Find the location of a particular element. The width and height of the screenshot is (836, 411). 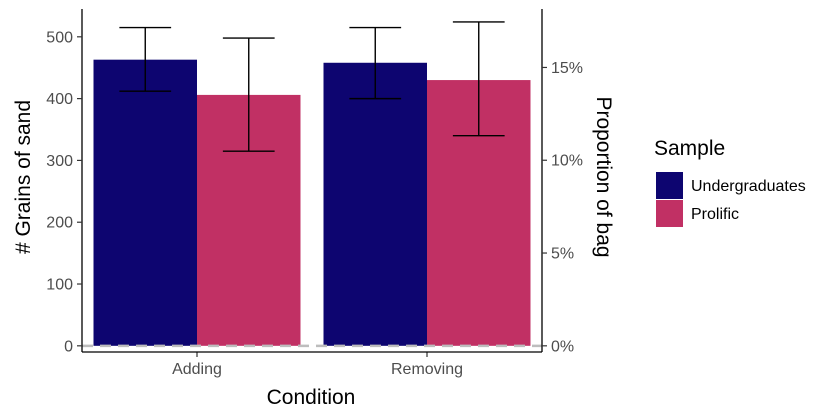

legend-title: Sample is located at coordinates (689, 148).